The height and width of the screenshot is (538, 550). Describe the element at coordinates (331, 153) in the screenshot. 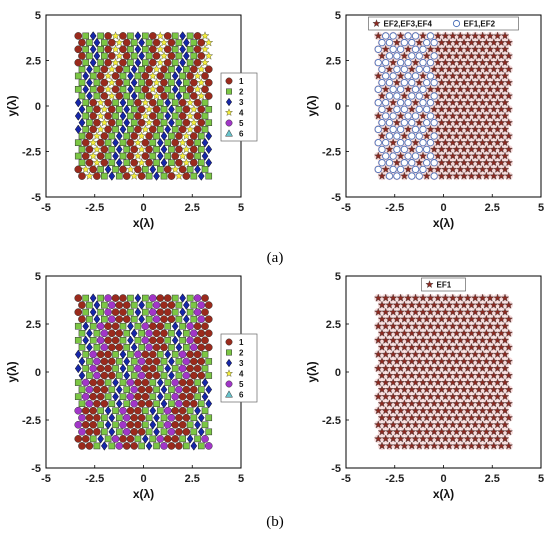

I see `y-tick-label: -2.5` at that location.